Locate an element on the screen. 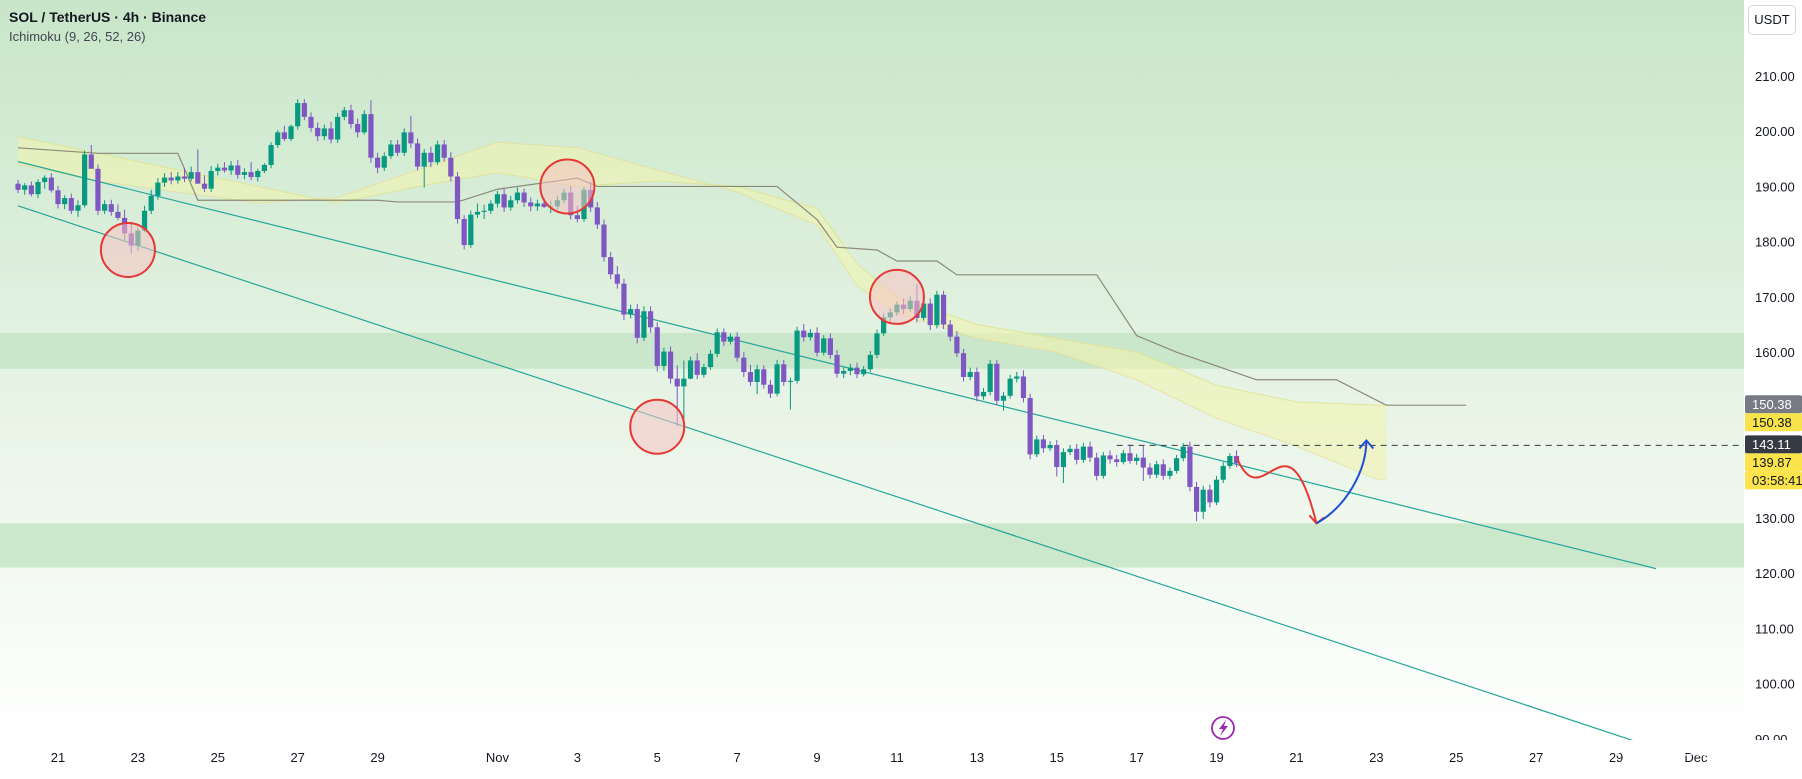  lightning-icon is located at coordinates (1223, 728).